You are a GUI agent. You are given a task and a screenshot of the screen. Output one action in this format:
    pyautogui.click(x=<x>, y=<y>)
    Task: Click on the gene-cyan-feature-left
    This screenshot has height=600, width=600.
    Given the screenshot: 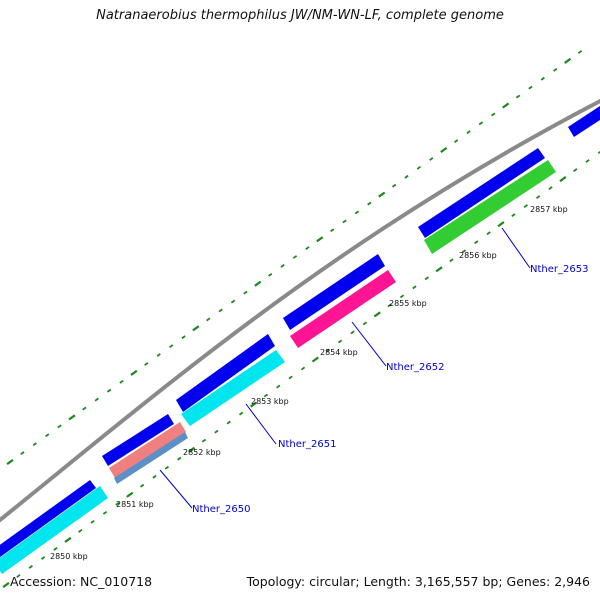 What is the action you would take?
    pyautogui.click(x=54, y=530)
    